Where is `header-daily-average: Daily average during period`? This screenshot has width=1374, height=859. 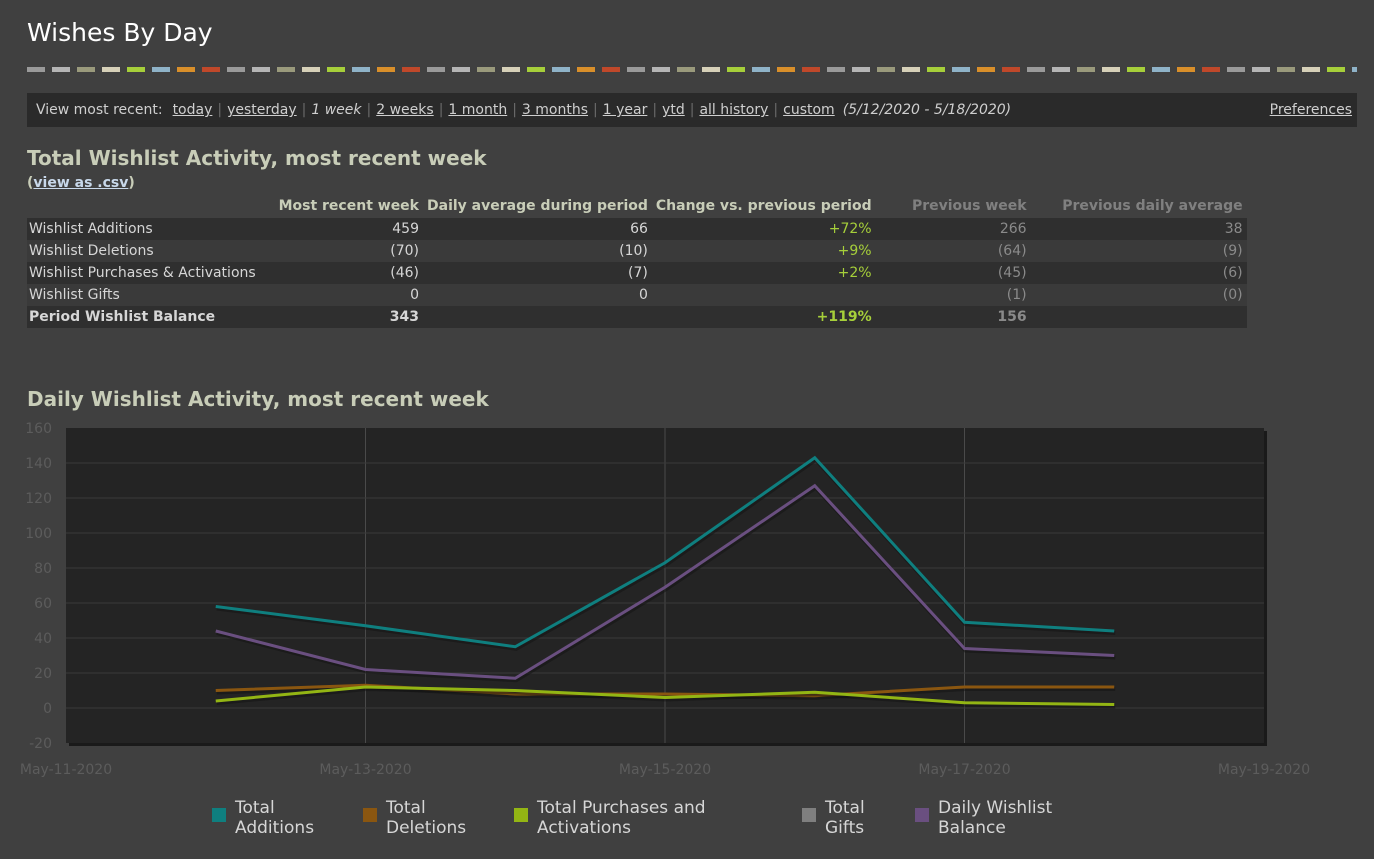 header-daily-average: Daily average during period is located at coordinates (537, 206).